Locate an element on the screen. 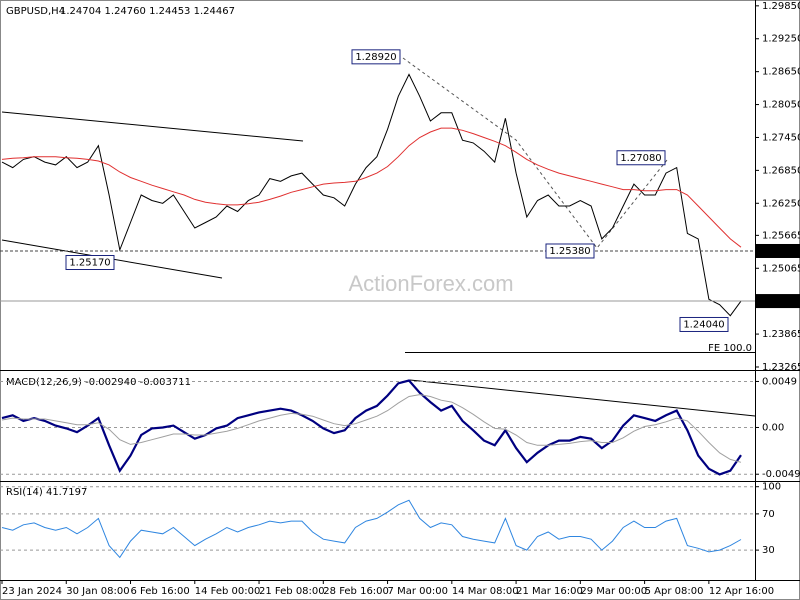 This screenshot has width=800, height=600. axis-price-label: 1.25380 is located at coordinates (781, 251).